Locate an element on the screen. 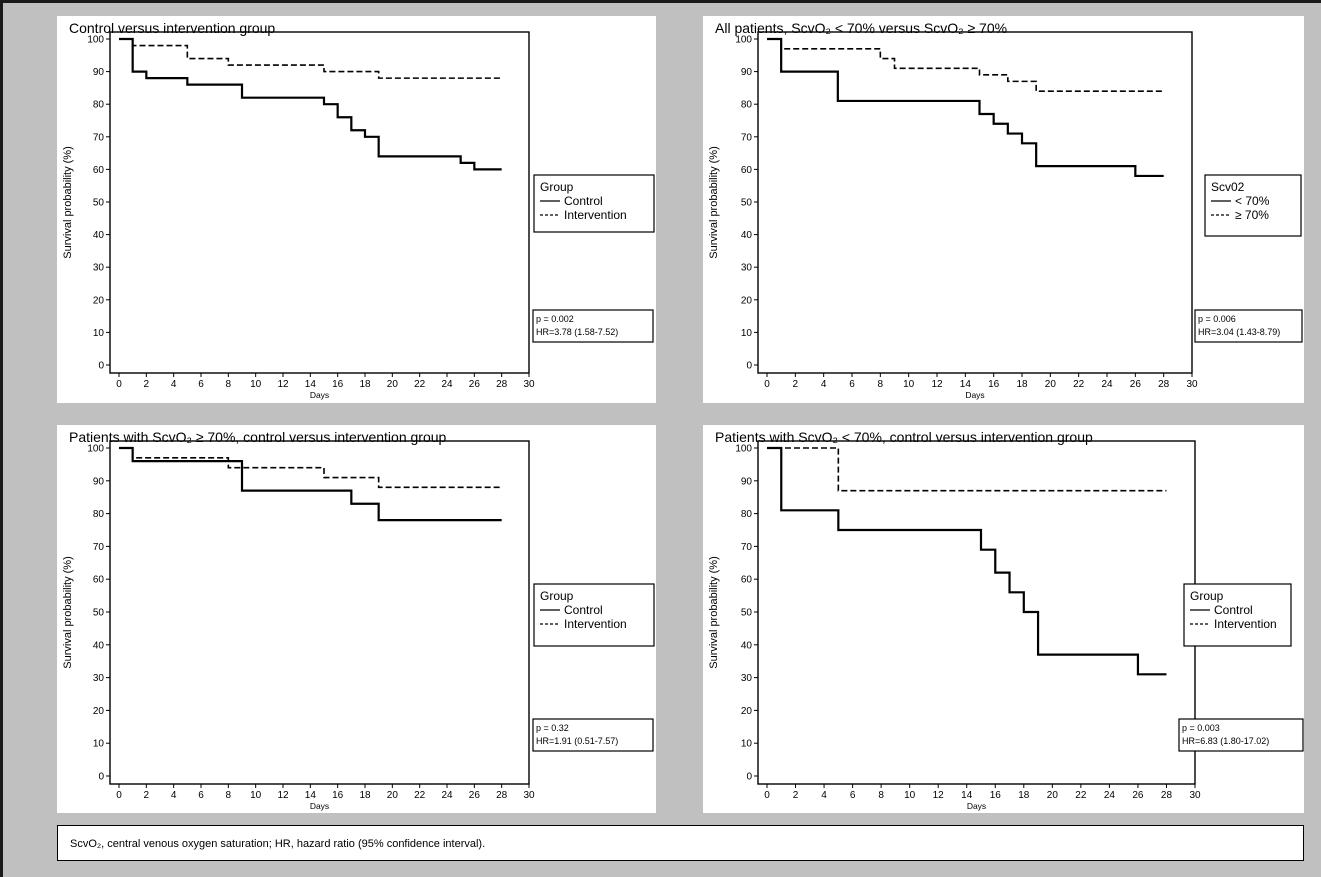 Image resolution: width=1321 pixels, height=877 pixels. x-tick-label: 24 is located at coordinates (1107, 384).